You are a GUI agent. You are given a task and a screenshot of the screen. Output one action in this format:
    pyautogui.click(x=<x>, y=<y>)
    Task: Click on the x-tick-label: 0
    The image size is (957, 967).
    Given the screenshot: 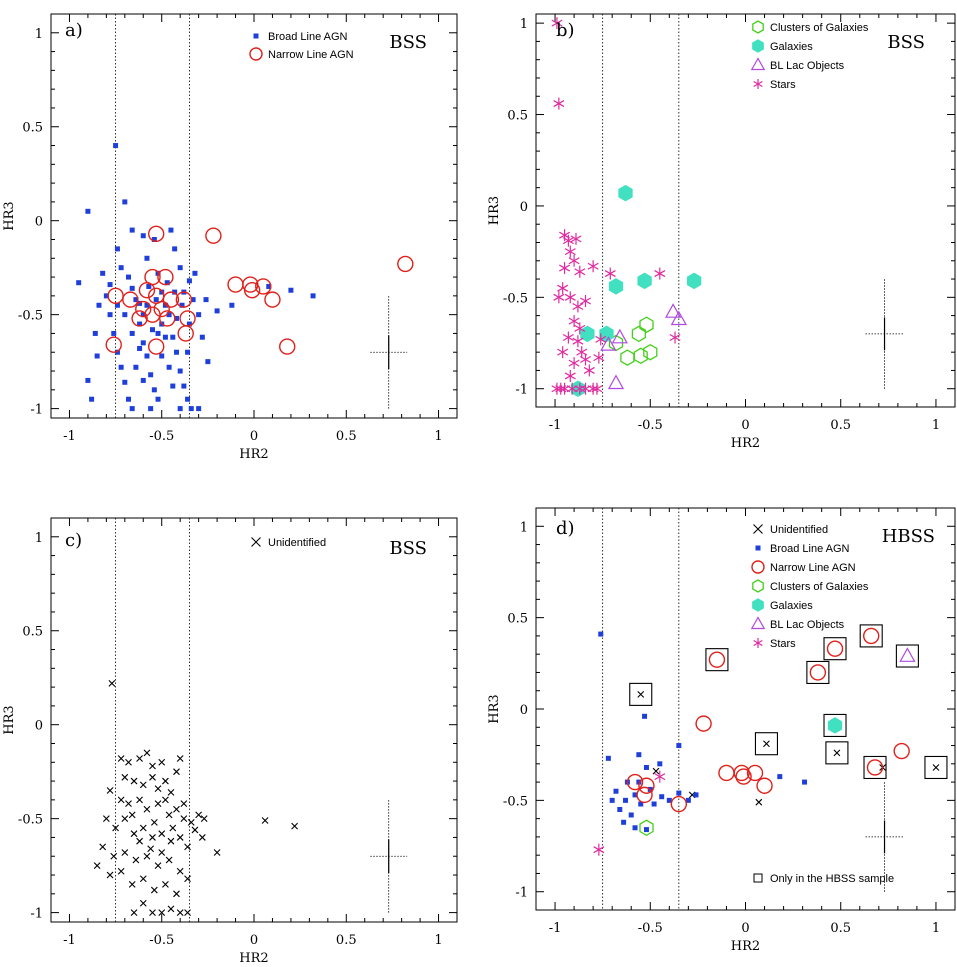 What is the action you would take?
    pyautogui.click(x=254, y=436)
    